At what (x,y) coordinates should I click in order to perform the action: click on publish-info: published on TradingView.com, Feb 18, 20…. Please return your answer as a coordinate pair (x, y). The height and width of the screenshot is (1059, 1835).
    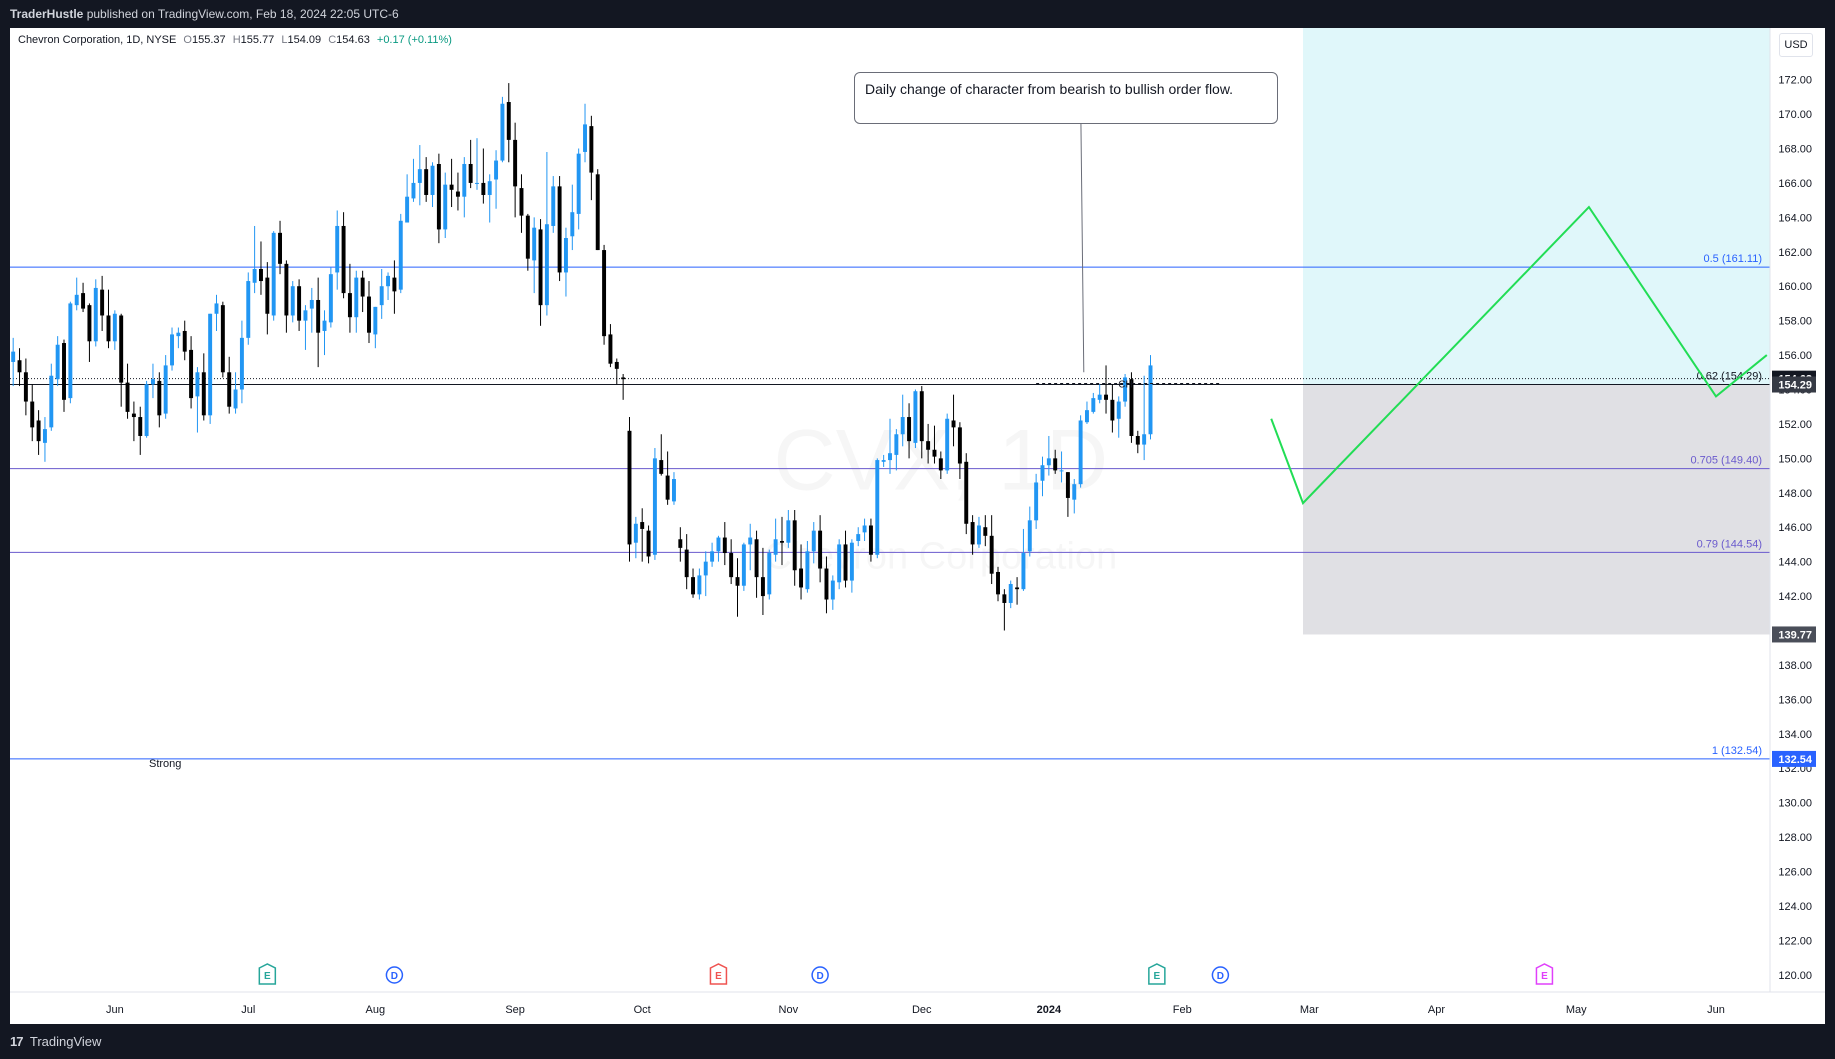
    Looking at the image, I should click on (242, 14).